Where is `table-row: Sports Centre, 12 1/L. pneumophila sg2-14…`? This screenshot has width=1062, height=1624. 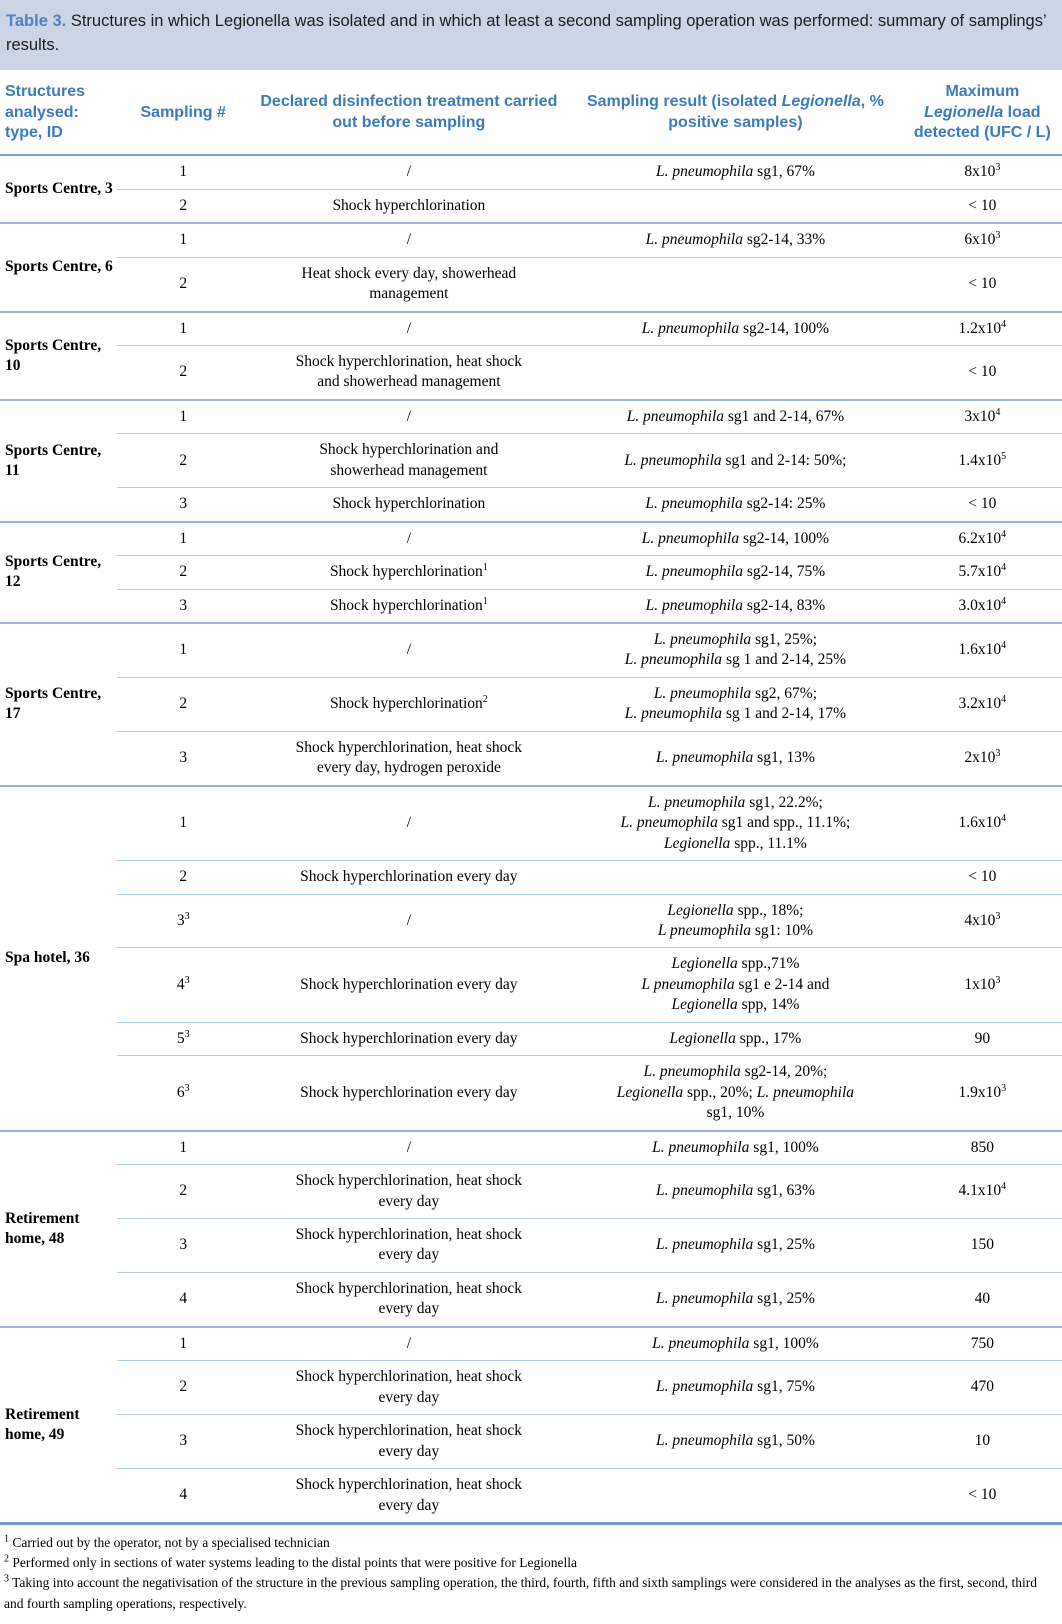 table-row: Sports Centre, 12 1/L. pneumophila sg2-14… is located at coordinates (531, 572).